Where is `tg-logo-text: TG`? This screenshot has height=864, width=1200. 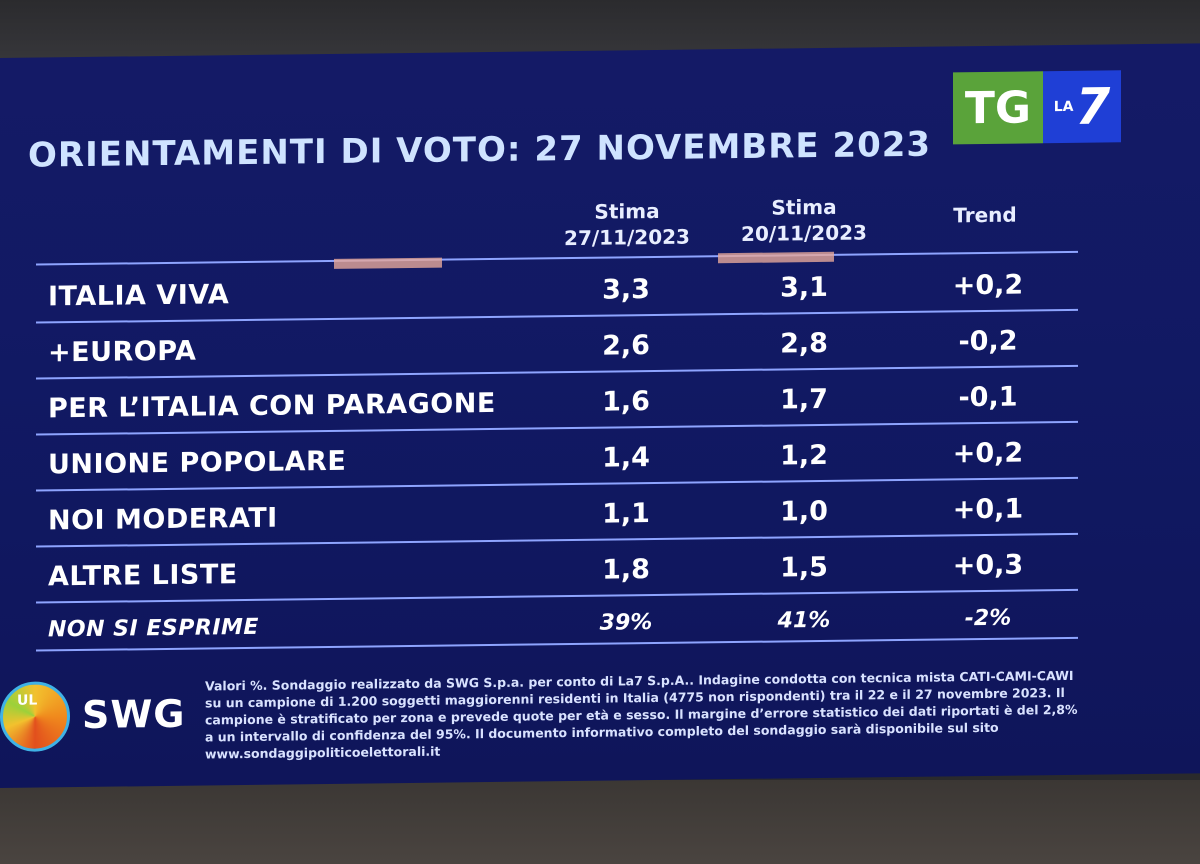 tg-logo-text: TG is located at coordinates (998, 108).